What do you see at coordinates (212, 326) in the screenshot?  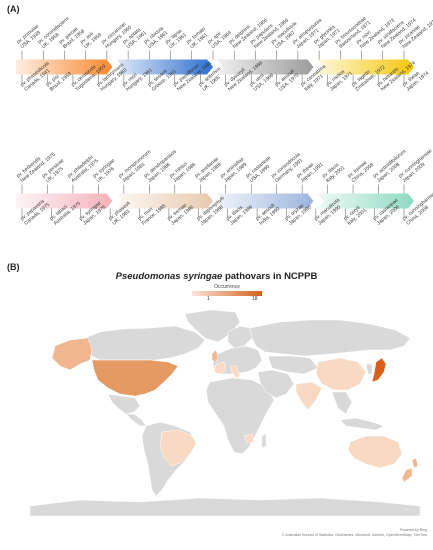 I see `greenland-region` at bounding box center [212, 326].